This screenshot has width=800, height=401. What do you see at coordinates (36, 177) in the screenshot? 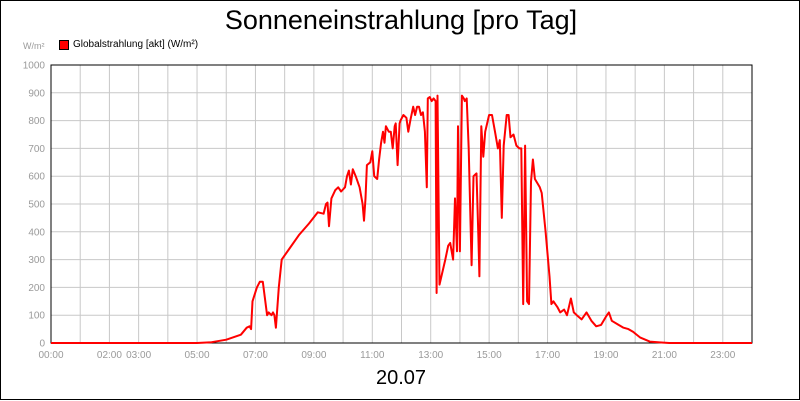
I see `y-tick-label: 600` at bounding box center [36, 177].